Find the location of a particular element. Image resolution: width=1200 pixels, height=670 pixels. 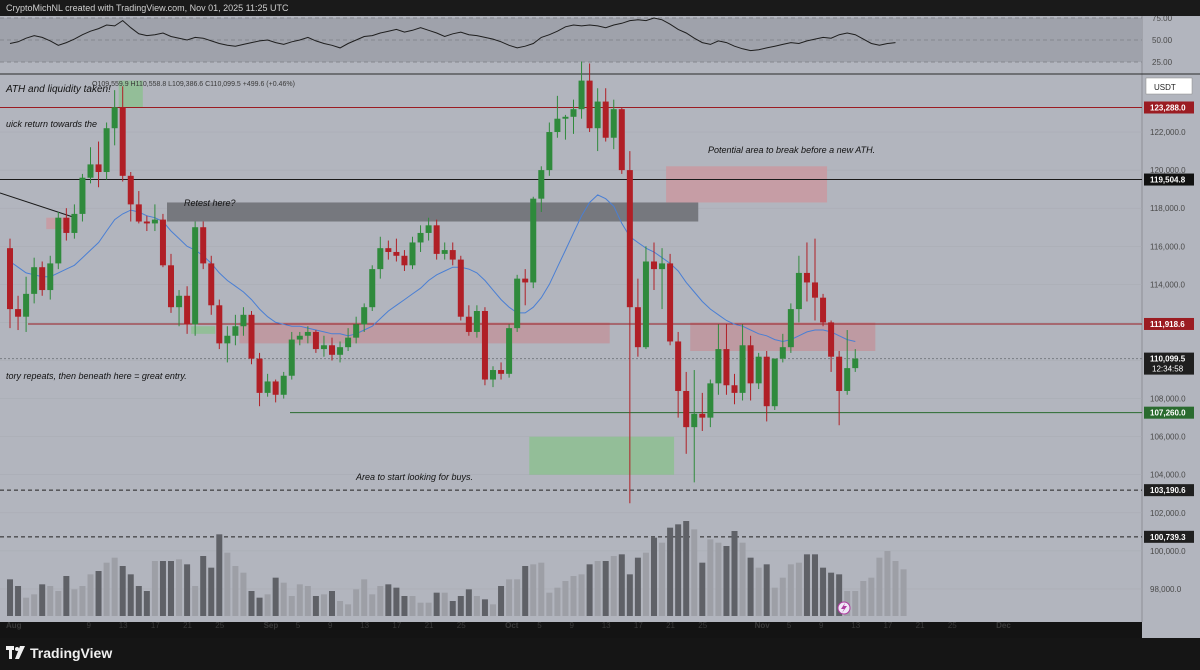

price-tick: 120,000.0 is located at coordinates (1168, 170).